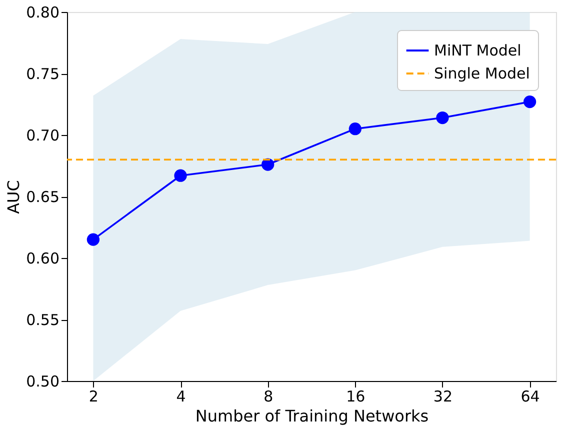  Describe the element at coordinates (312, 416) in the screenshot. I see `x-axis-title: Number of Training Networks` at that location.